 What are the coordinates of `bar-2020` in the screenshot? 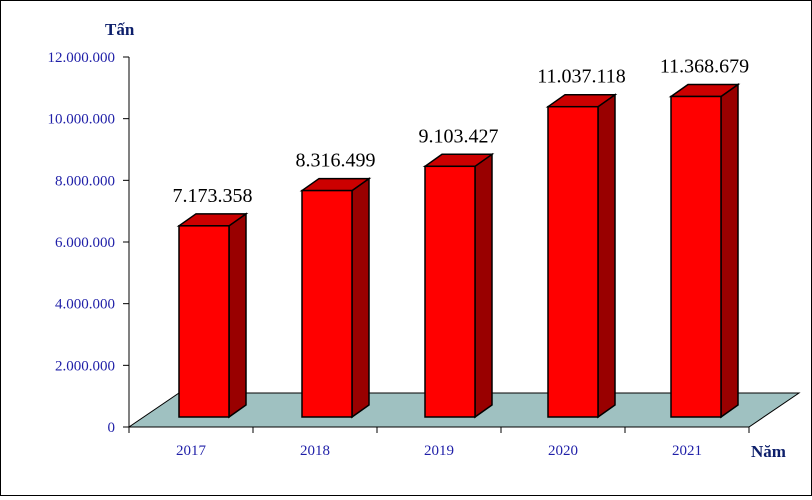 It's located at (581, 256).